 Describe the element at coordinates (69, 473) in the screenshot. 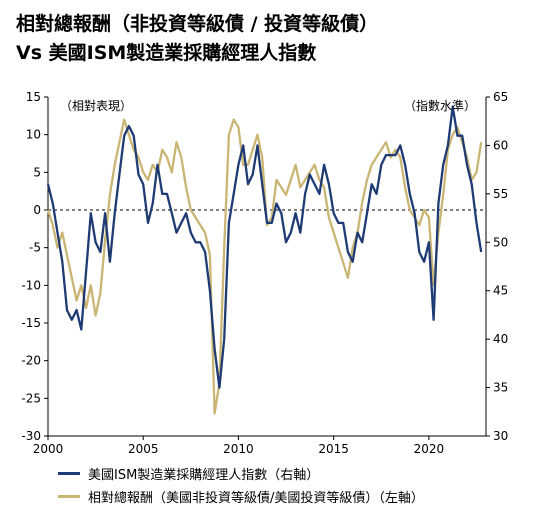

I see `legend-swatch-ism` at that location.